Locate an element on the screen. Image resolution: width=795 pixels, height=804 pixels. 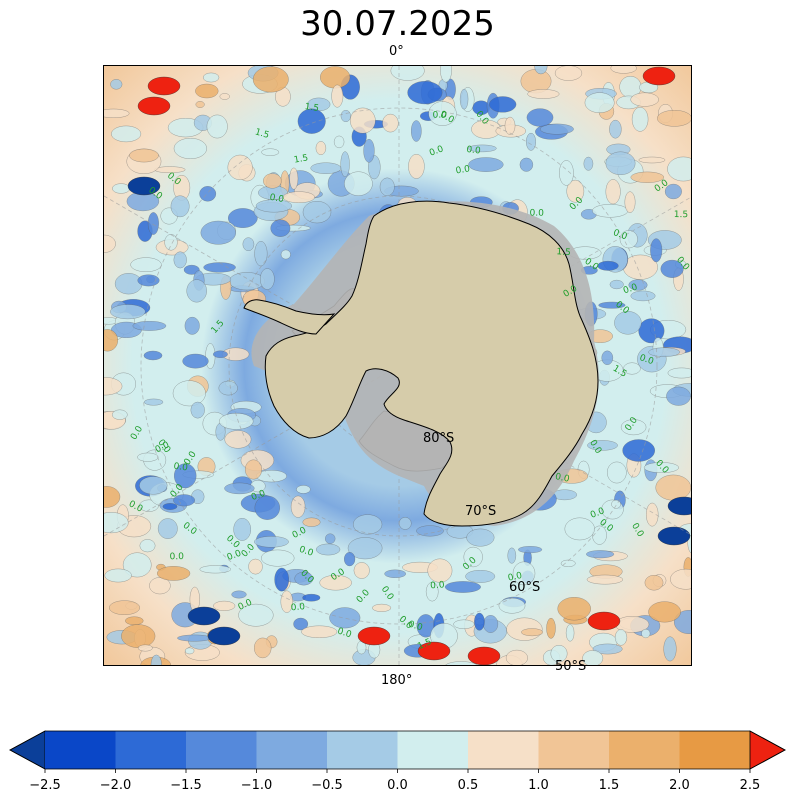
meridian-label-0: 0° is located at coordinates (396, 51).